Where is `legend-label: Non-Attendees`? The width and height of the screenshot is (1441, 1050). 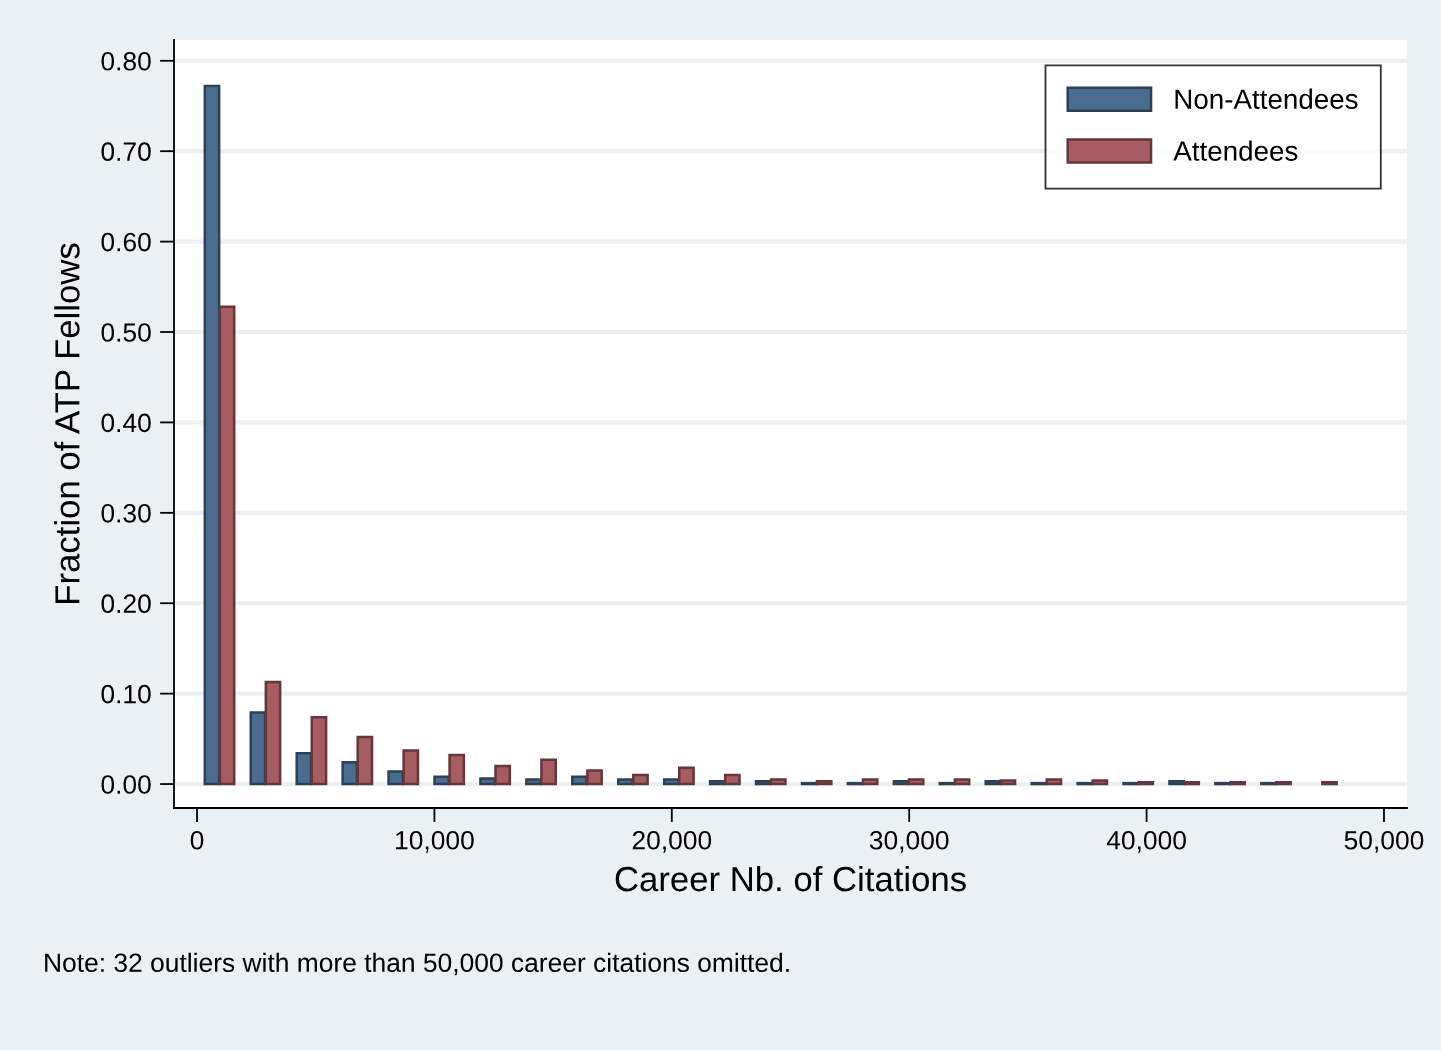
legend-label: Non-Attendees is located at coordinates (1266, 99).